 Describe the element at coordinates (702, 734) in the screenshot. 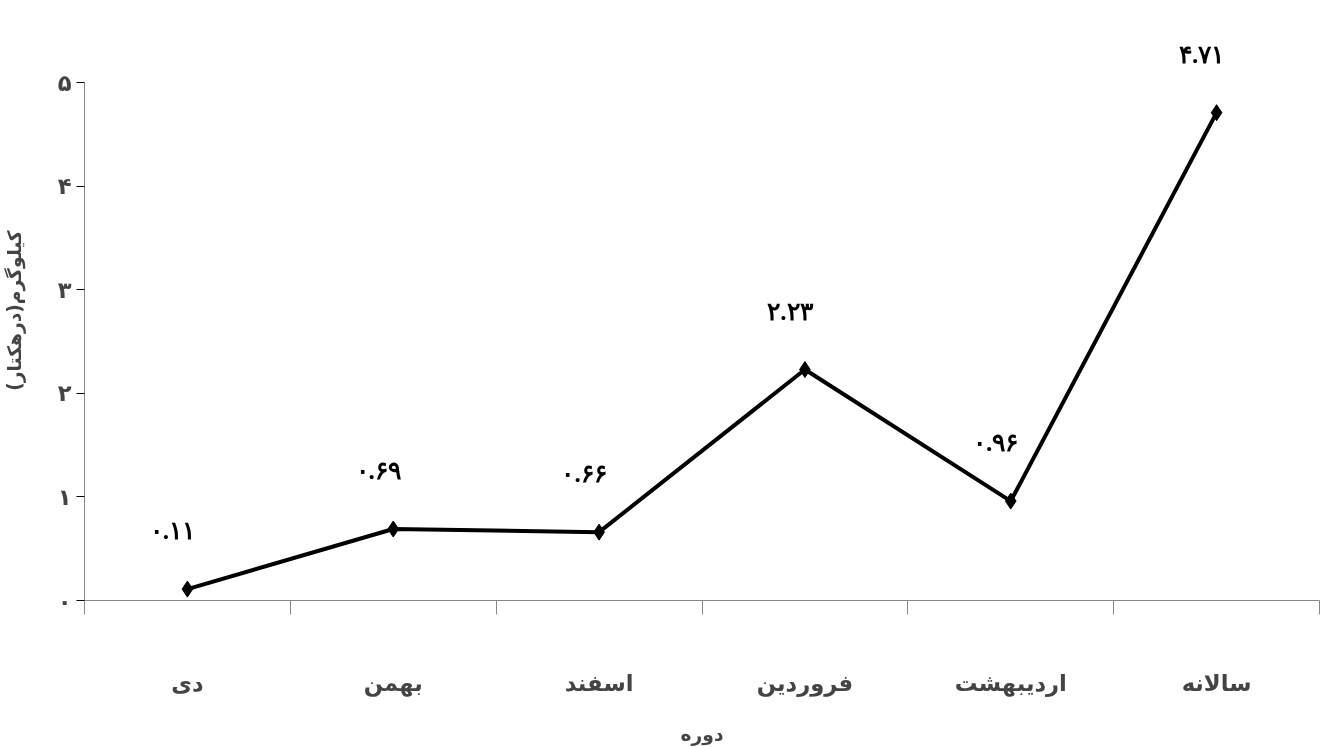

I see `x-axis-title: دوره` at that location.